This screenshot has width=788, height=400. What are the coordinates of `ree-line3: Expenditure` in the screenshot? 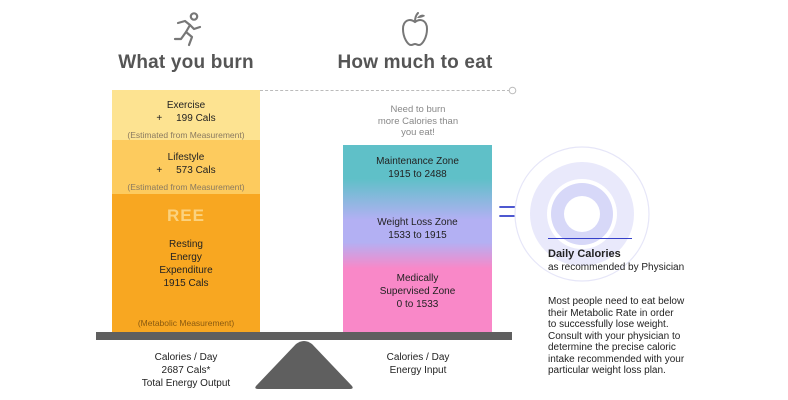 It's located at (186, 270).